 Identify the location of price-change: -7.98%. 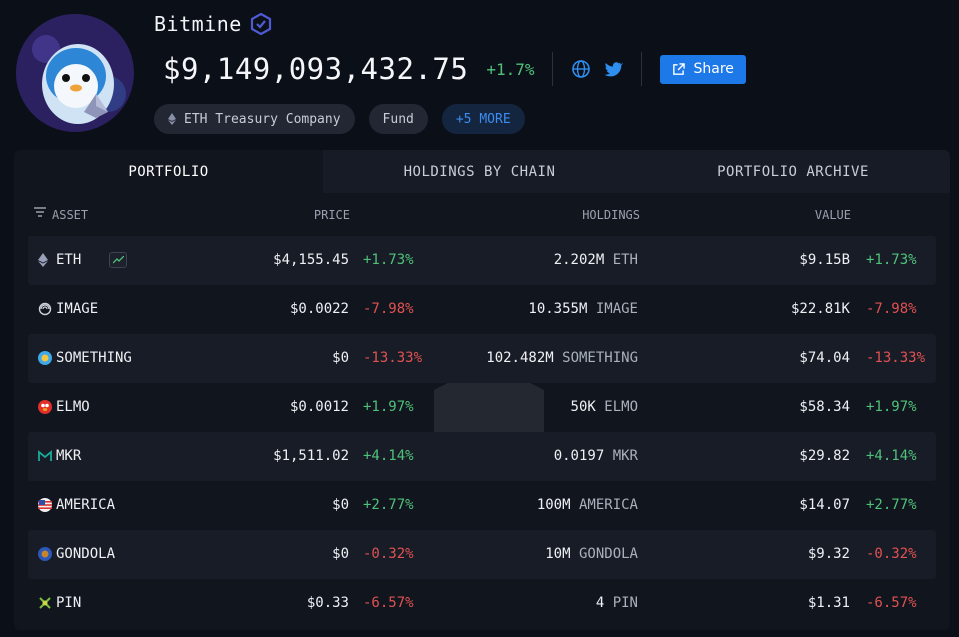
(388, 309).